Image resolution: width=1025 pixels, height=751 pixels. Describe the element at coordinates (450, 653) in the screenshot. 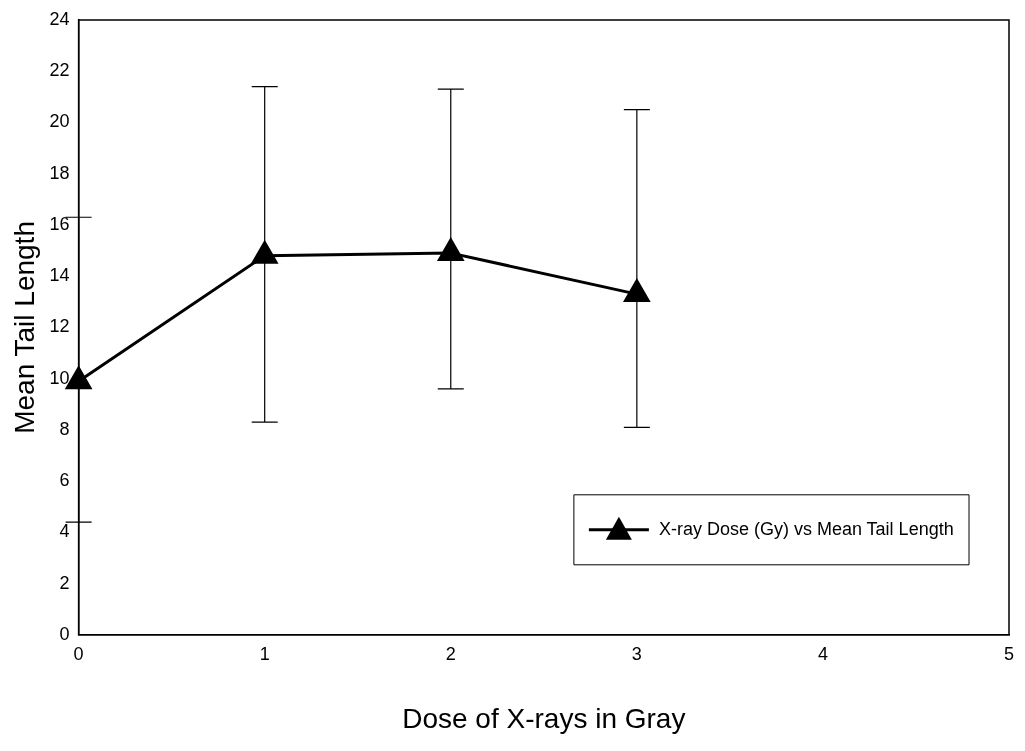

I see `x-tick-label: 2` at that location.